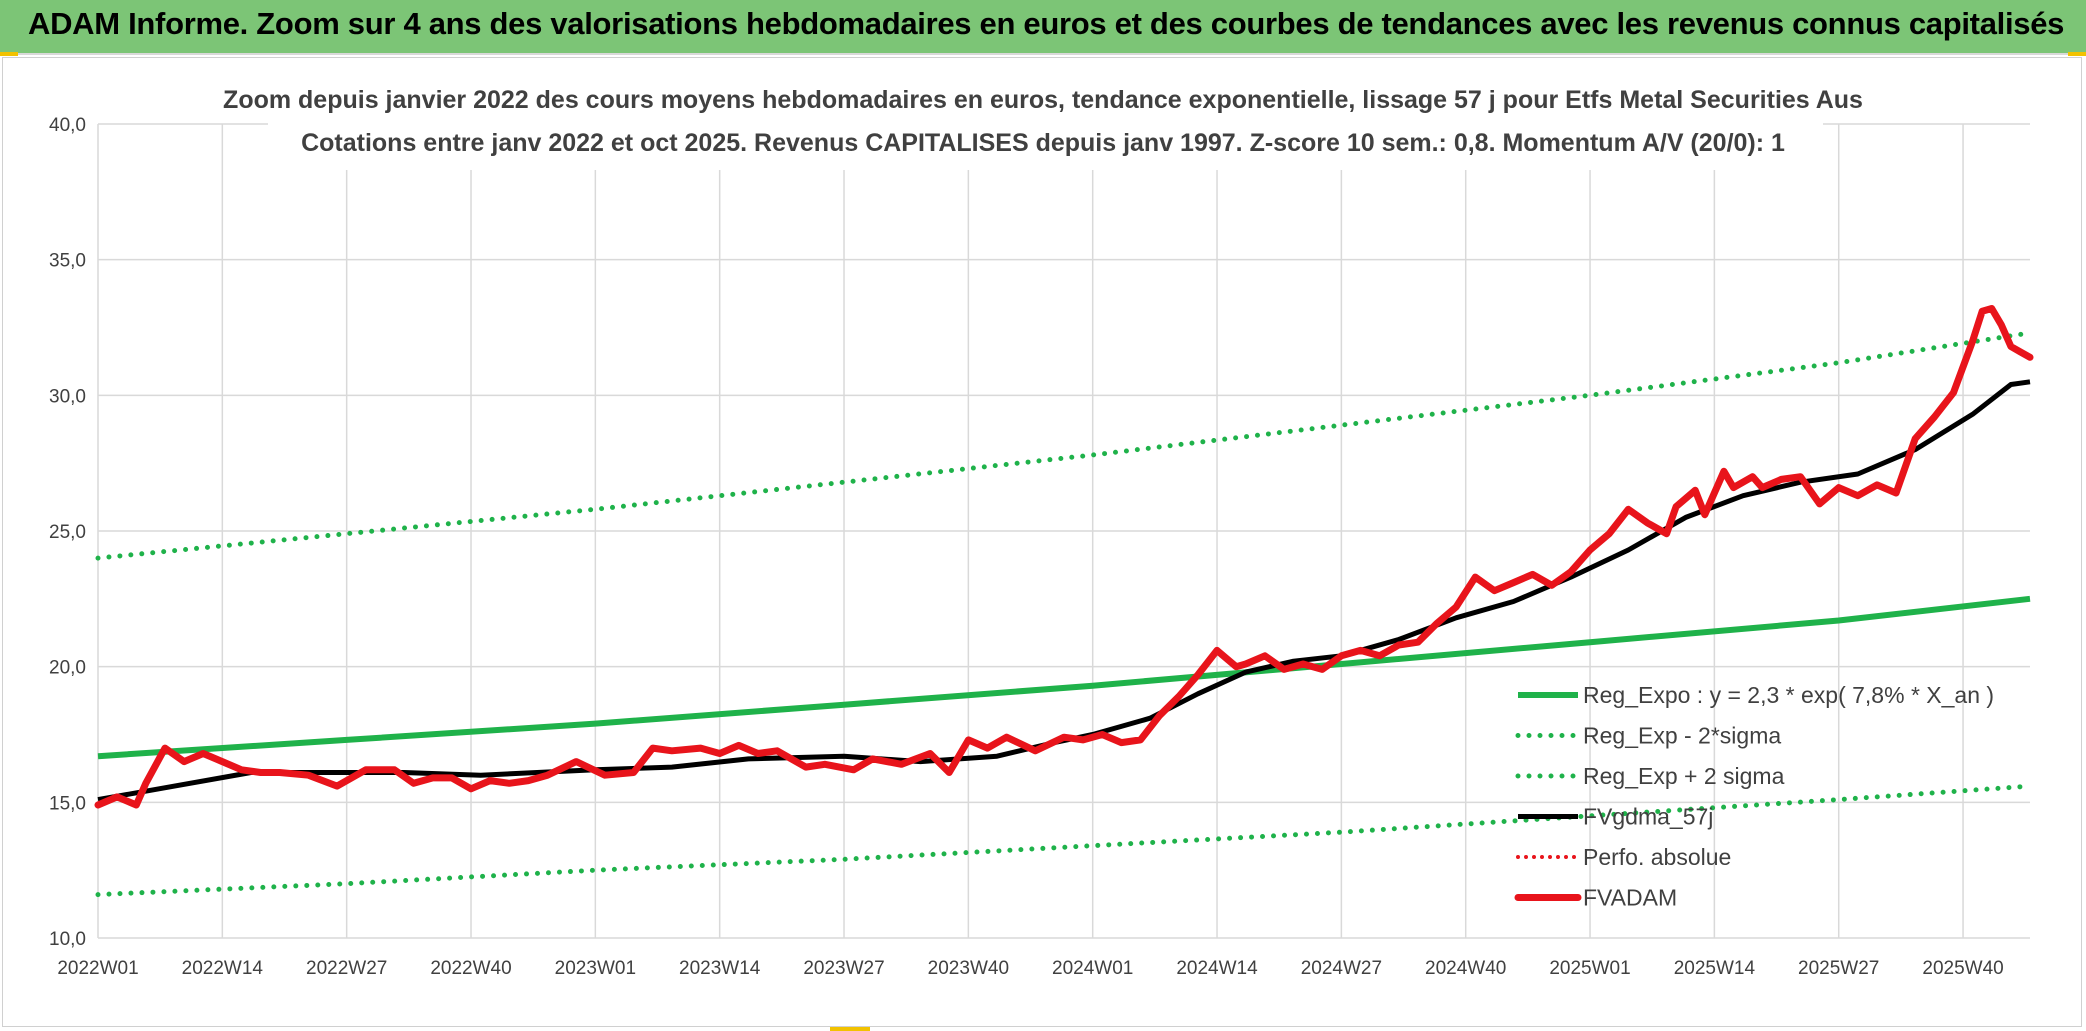 The height and width of the screenshot is (1031, 2086). Describe the element at coordinates (1962, 968) in the screenshot. I see `x-tick-label: 2025W40` at that location.